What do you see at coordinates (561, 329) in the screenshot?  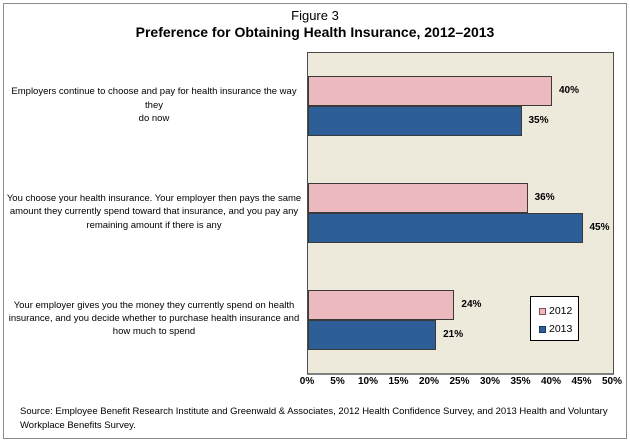 I see `legend-label-2013: 2013` at bounding box center [561, 329].